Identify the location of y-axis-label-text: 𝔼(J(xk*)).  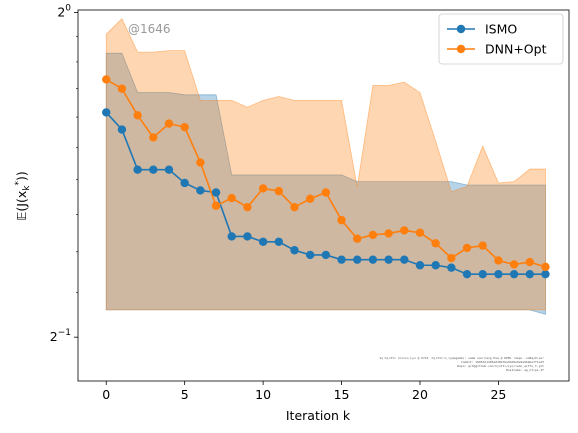
(23, 195).